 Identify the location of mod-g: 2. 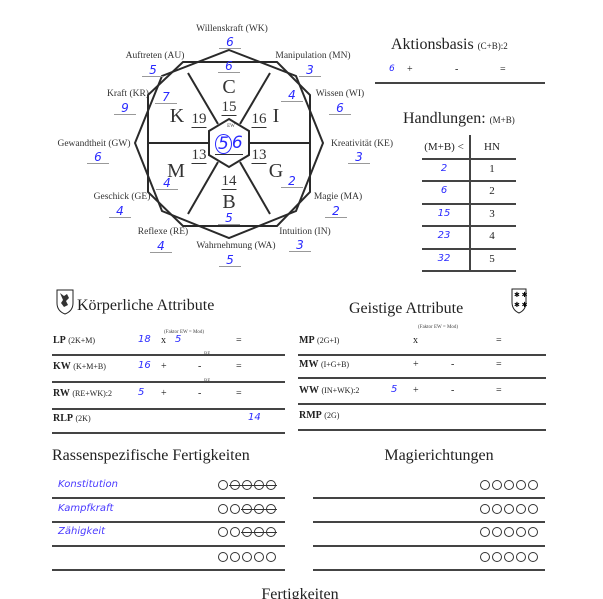
(292, 181).